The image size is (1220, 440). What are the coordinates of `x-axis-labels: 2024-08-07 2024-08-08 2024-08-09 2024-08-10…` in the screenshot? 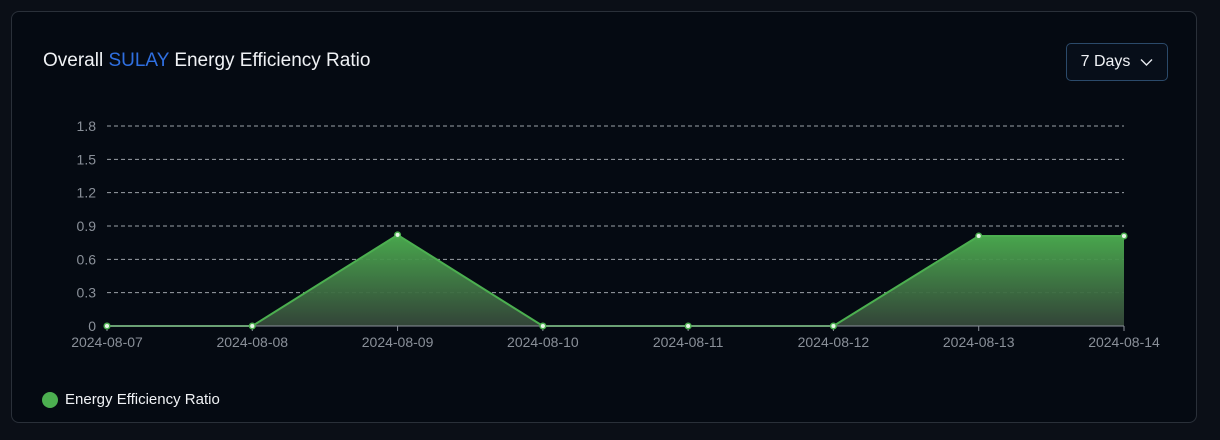 It's located at (615, 342).